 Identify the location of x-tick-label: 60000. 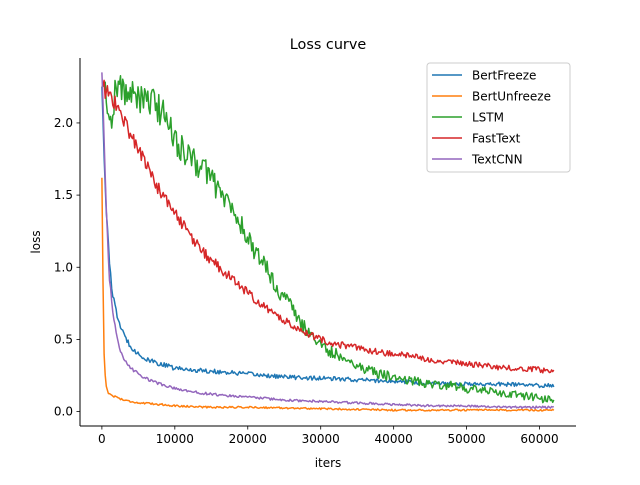
(539, 439).